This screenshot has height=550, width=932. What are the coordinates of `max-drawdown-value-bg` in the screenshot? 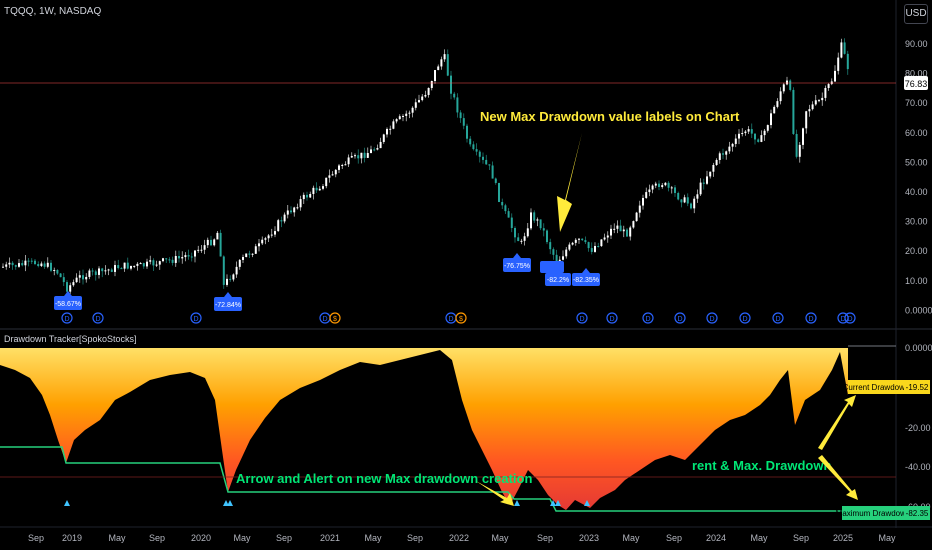 It's located at (917, 513).